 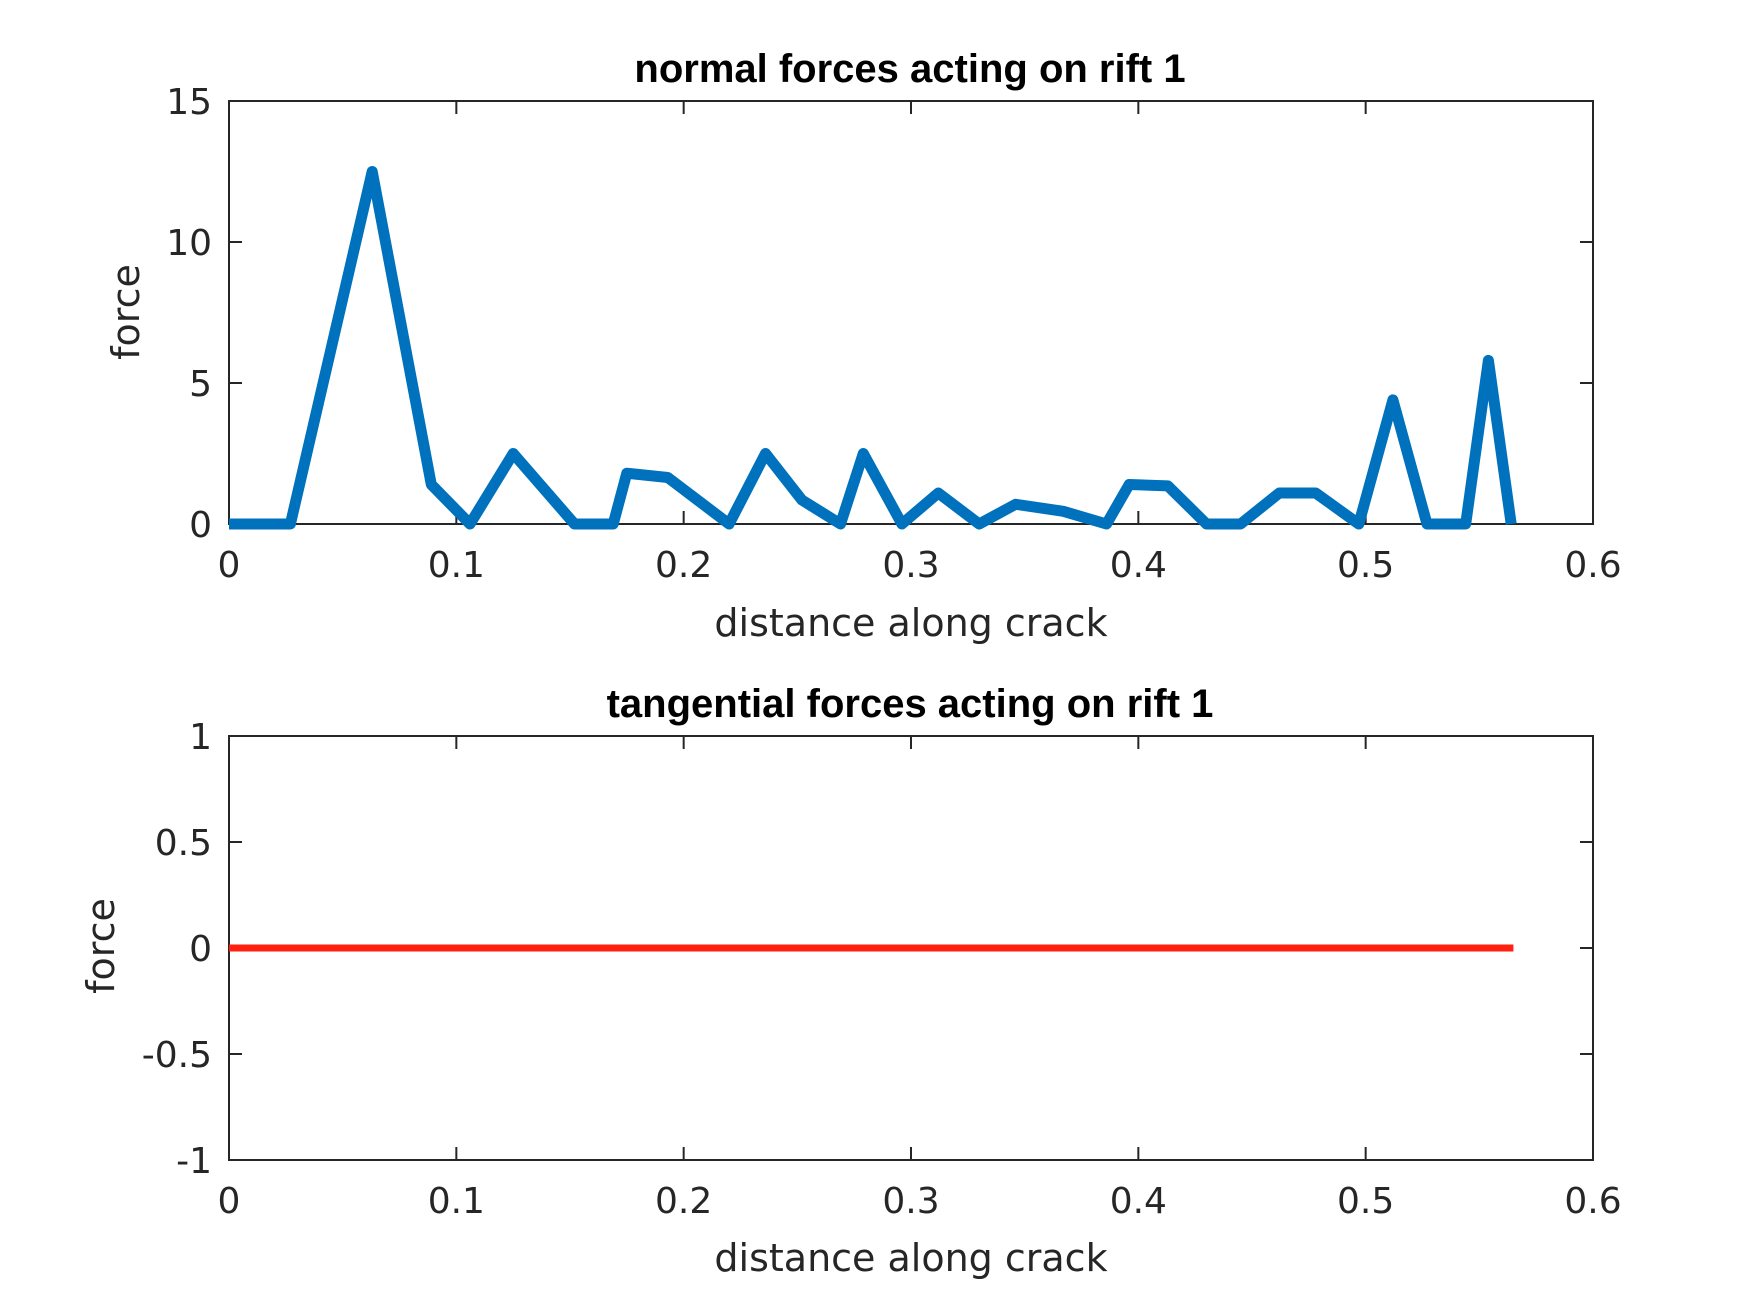 I want to click on y-tick-label: 5, so click(x=200, y=384).